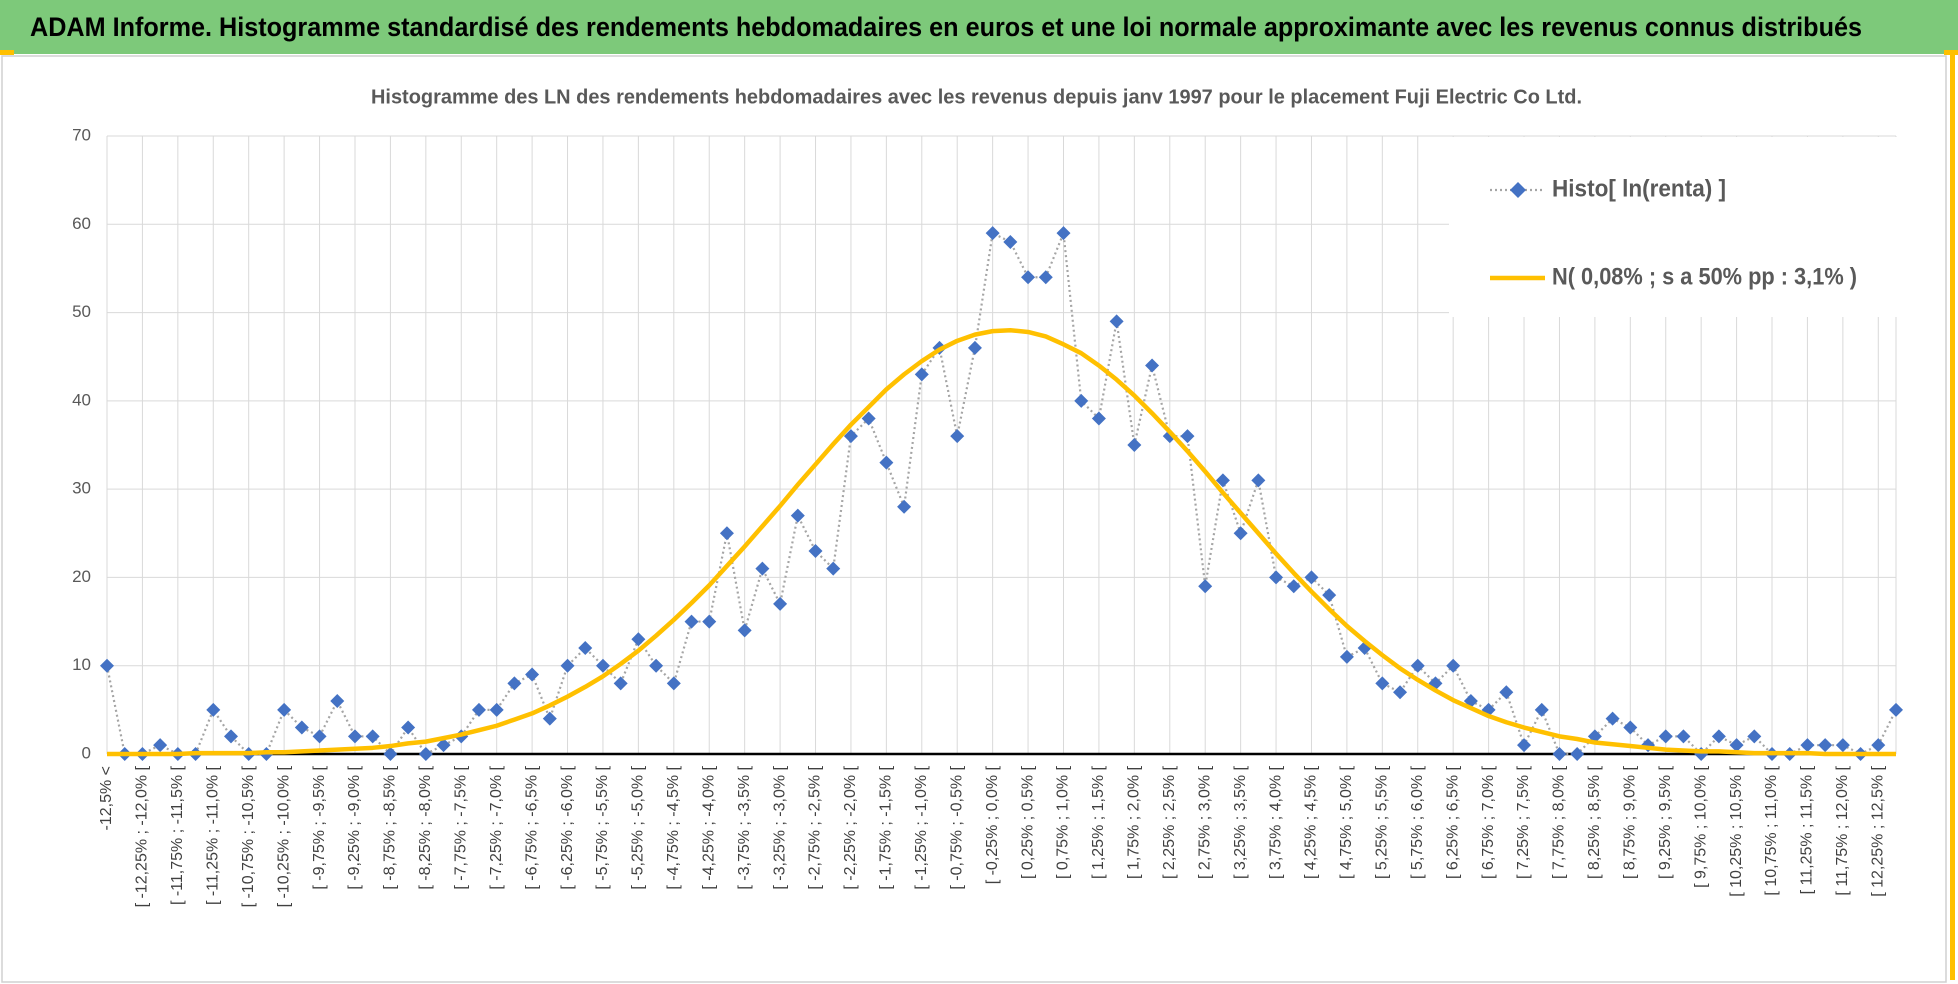 The height and width of the screenshot is (984, 1958). What do you see at coordinates (81, 664) in the screenshot?
I see `y-tick-label: 10` at bounding box center [81, 664].